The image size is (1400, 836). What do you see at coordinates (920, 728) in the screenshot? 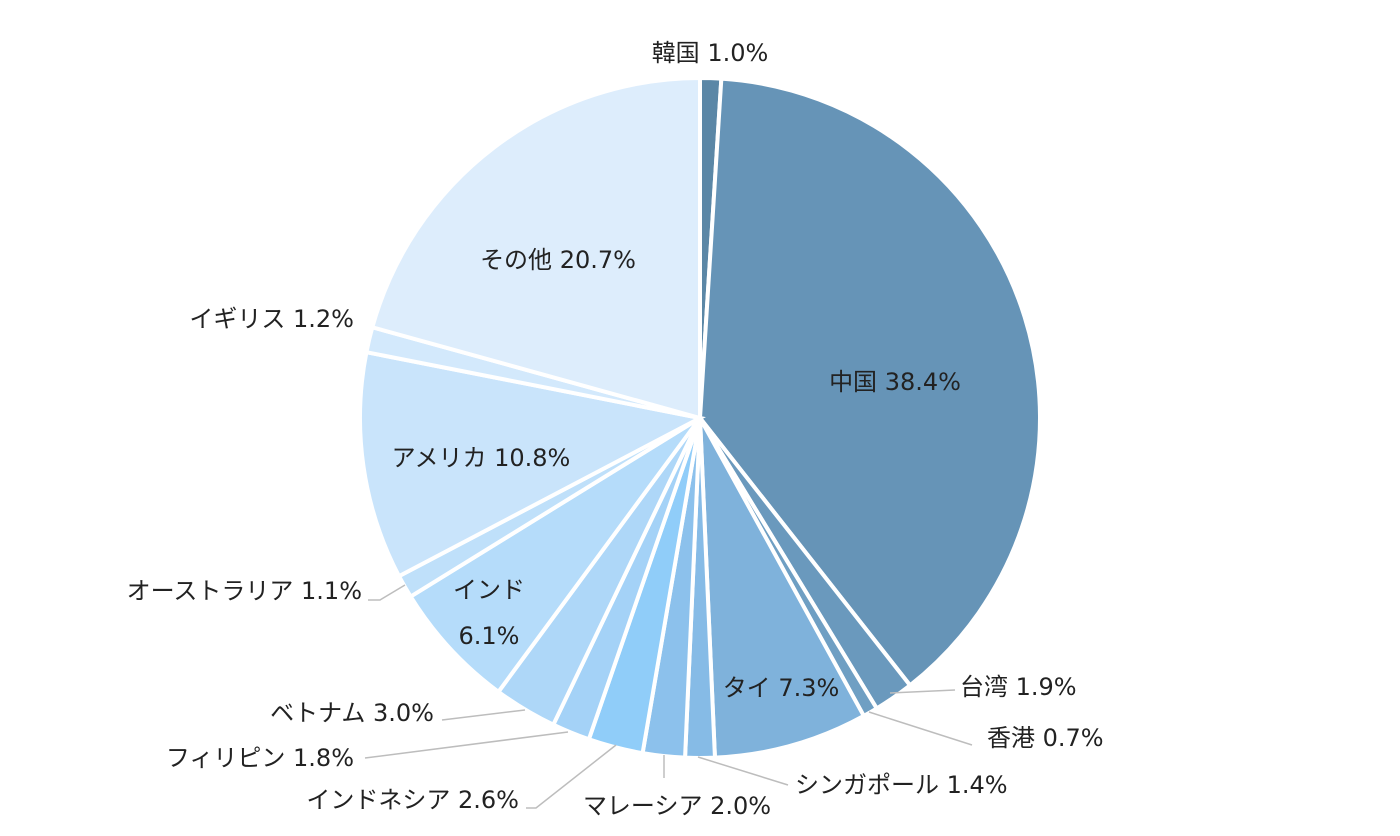
I see `leader-line-hongkong` at bounding box center [920, 728].